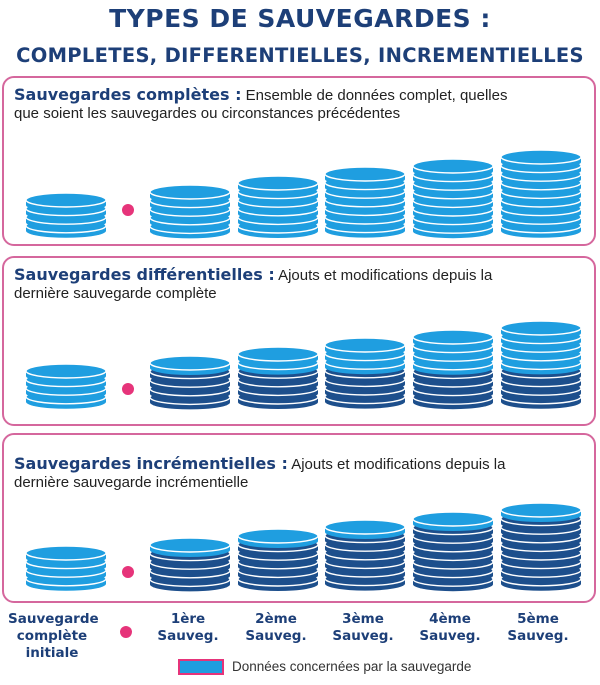 This screenshot has height=685, width=600. What do you see at coordinates (276, 627) in the screenshot?
I see `column-label-backup-2: 2ème Sauveg.` at bounding box center [276, 627].